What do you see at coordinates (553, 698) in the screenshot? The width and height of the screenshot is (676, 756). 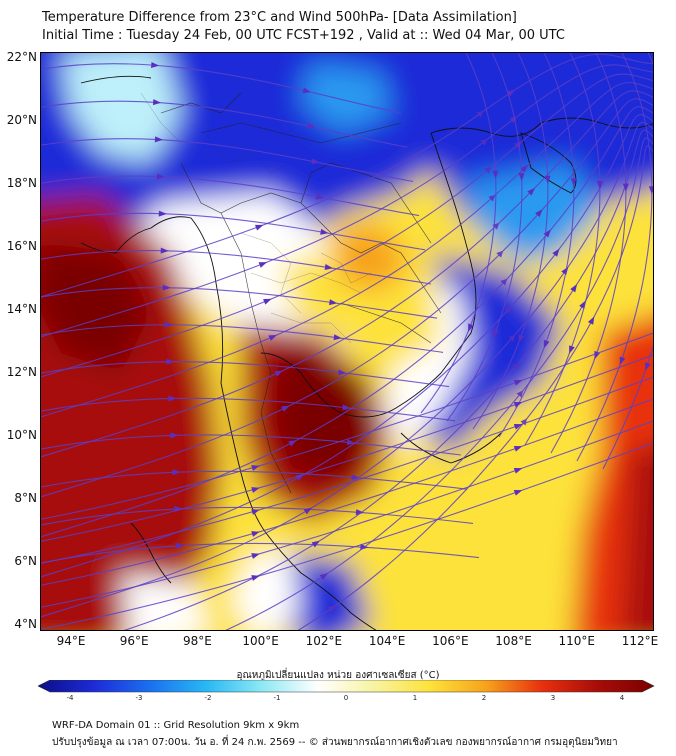 I see `colorbar-tick-label: 3` at bounding box center [553, 698].